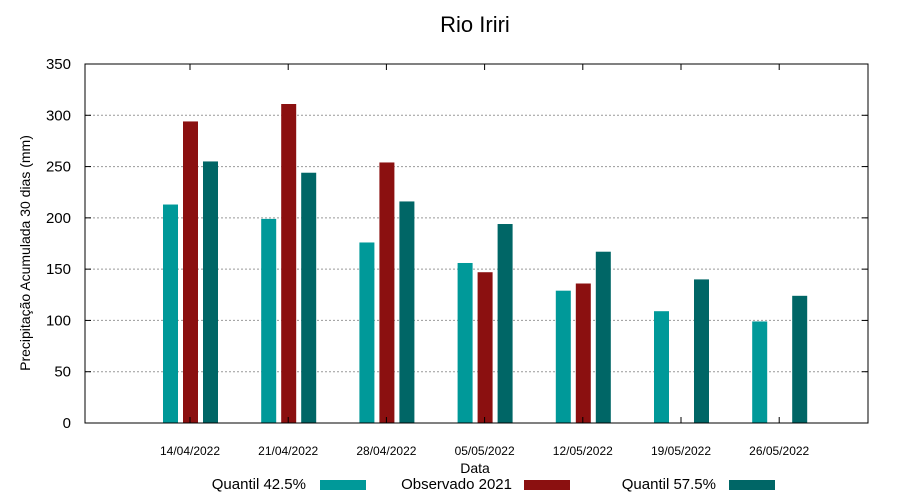 Image resolution: width=900 pixels, height=500 pixels. Describe the element at coordinates (58, 167) in the screenshot. I see `y-tick-label: 250` at that location.